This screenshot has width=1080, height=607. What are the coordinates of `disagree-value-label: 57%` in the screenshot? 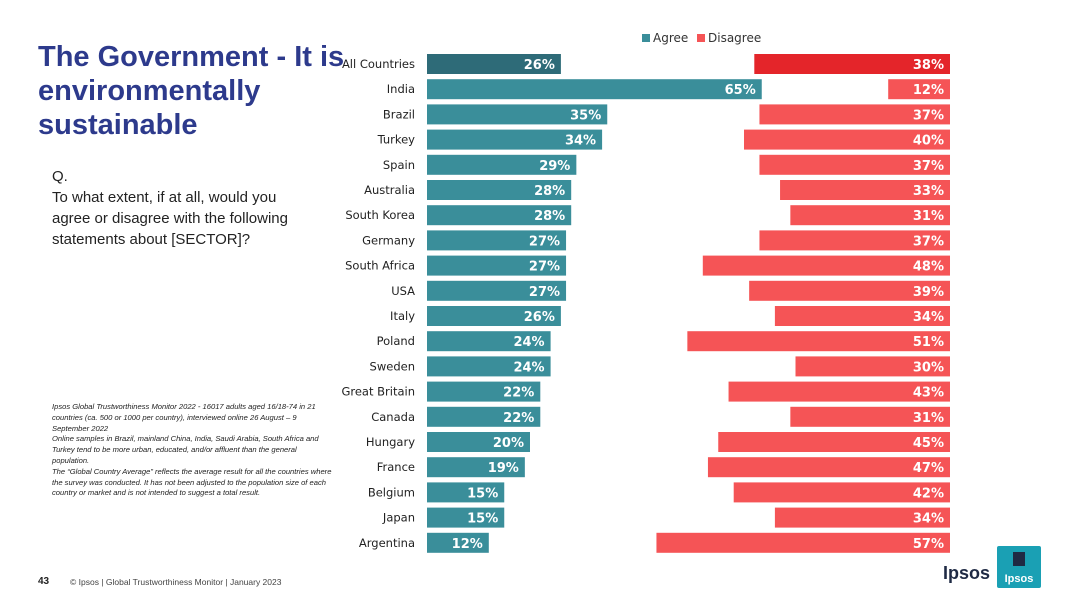 It's located at (928, 544).